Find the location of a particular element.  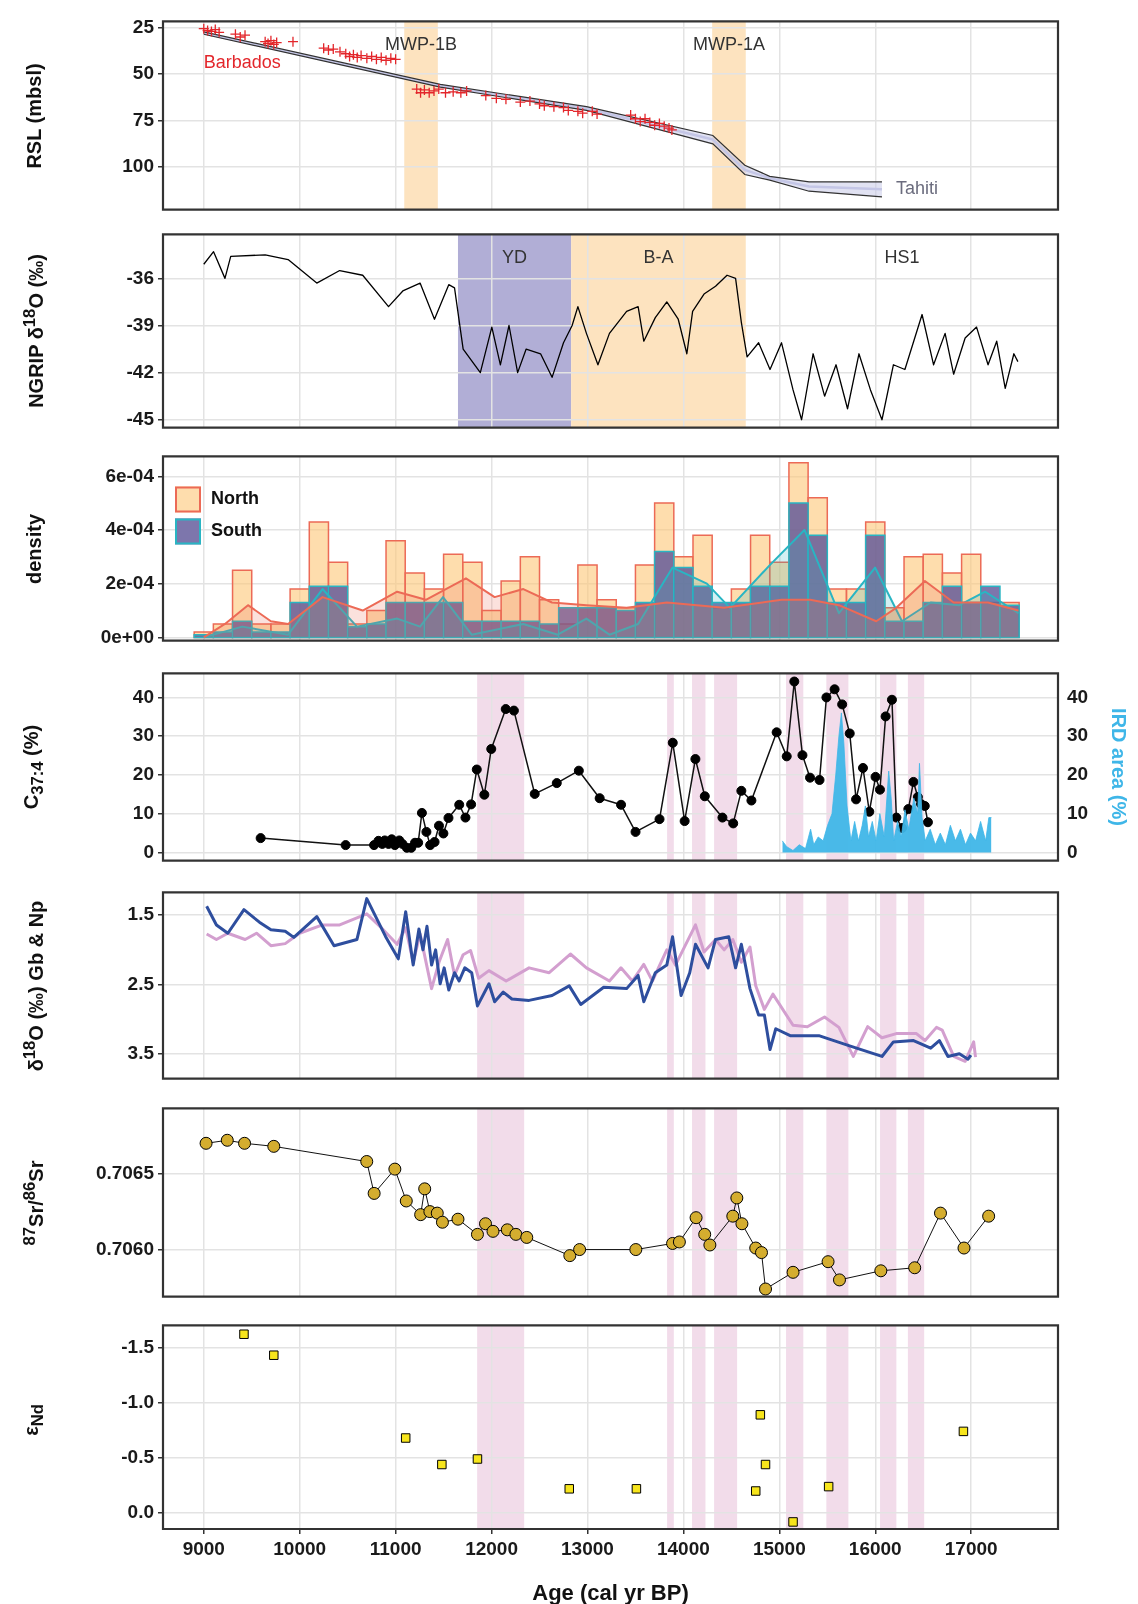

x-tick-label: 13000 is located at coordinates (587, 1548).